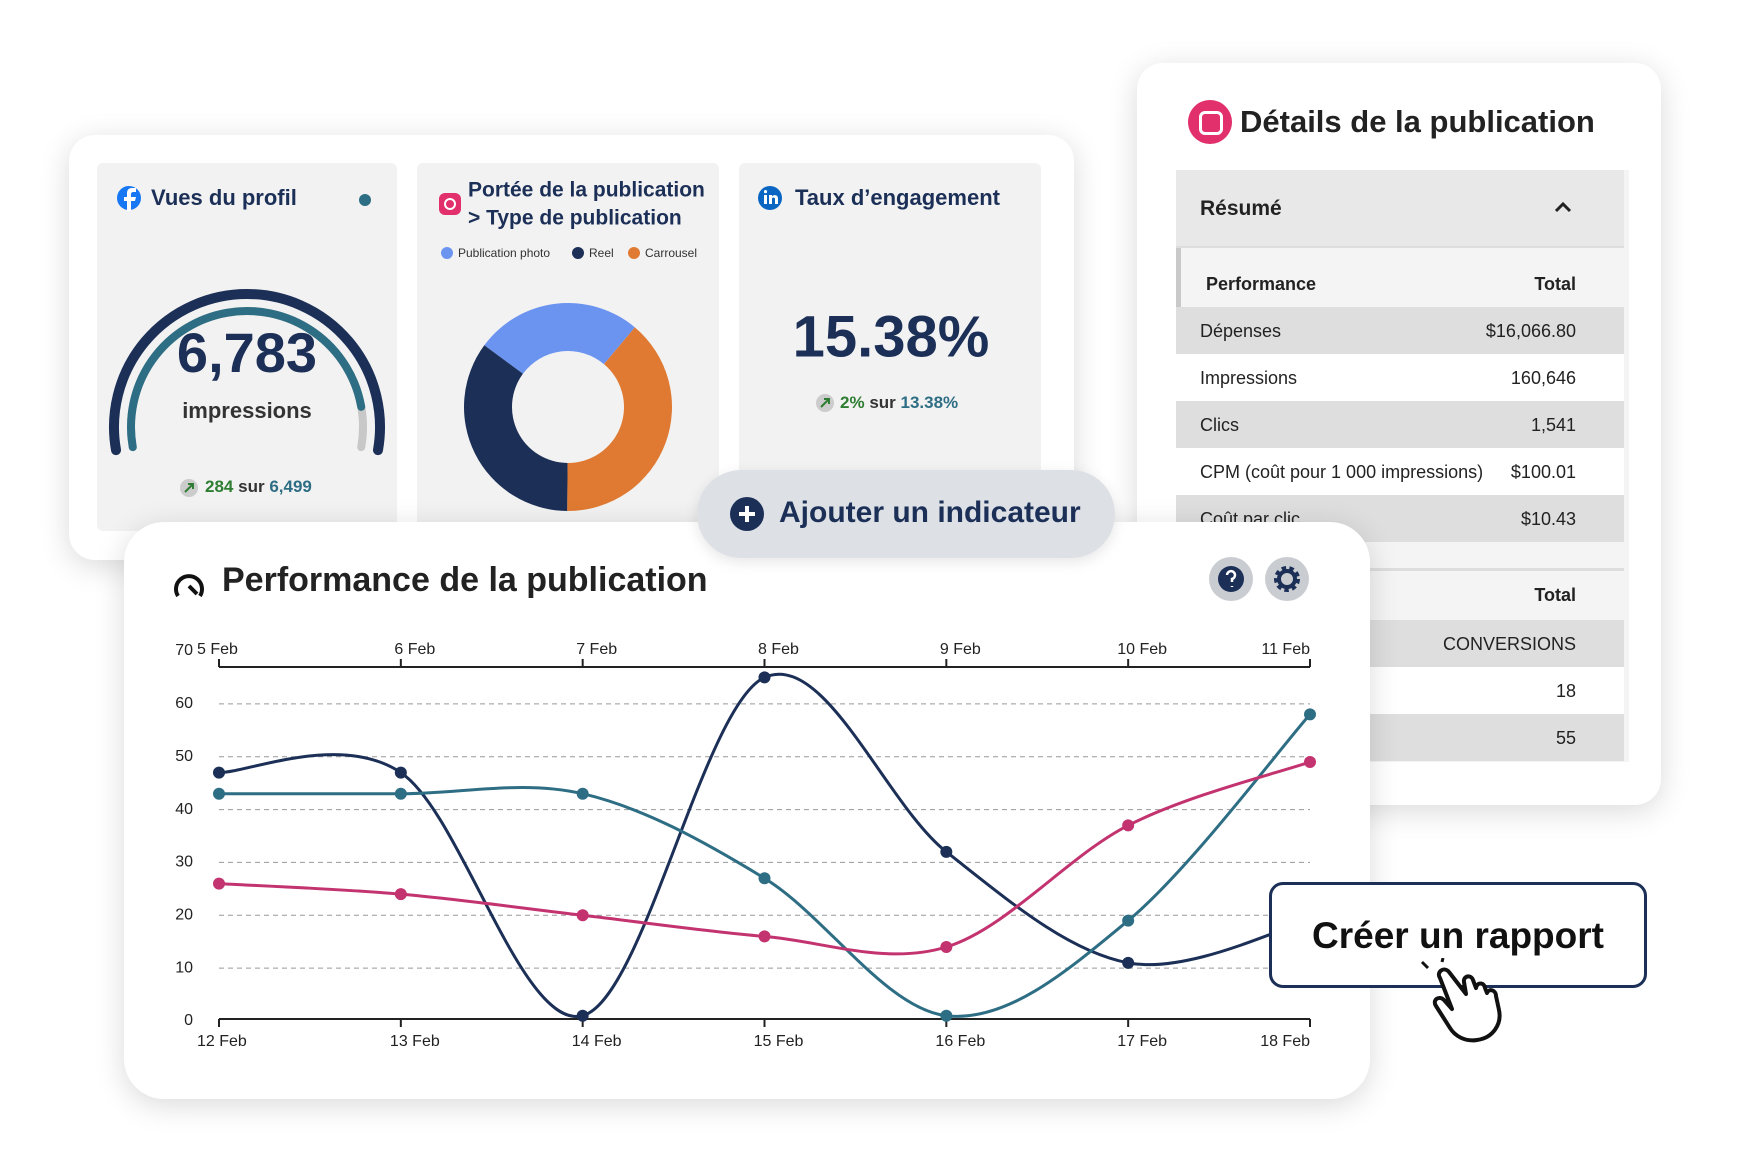 The height and width of the screenshot is (1161, 1740). What do you see at coordinates (1285, 649) in the screenshot?
I see `x-top-label: 11 Feb` at bounding box center [1285, 649].